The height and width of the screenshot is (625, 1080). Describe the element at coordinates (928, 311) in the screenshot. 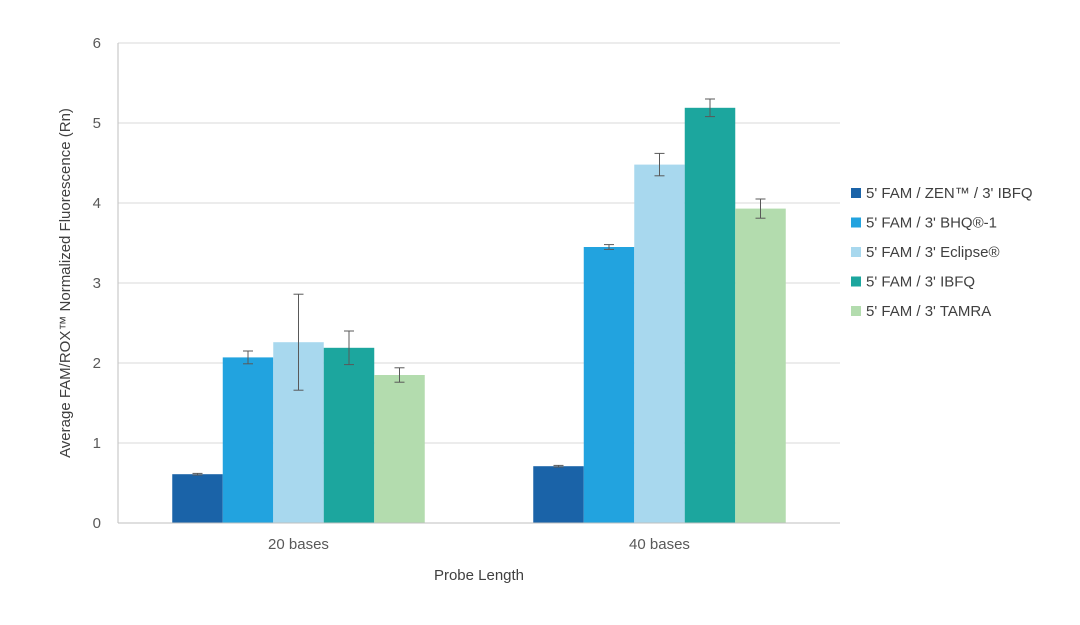

I see `legend-label: 5' FAM / 3' TAMRA` at that location.